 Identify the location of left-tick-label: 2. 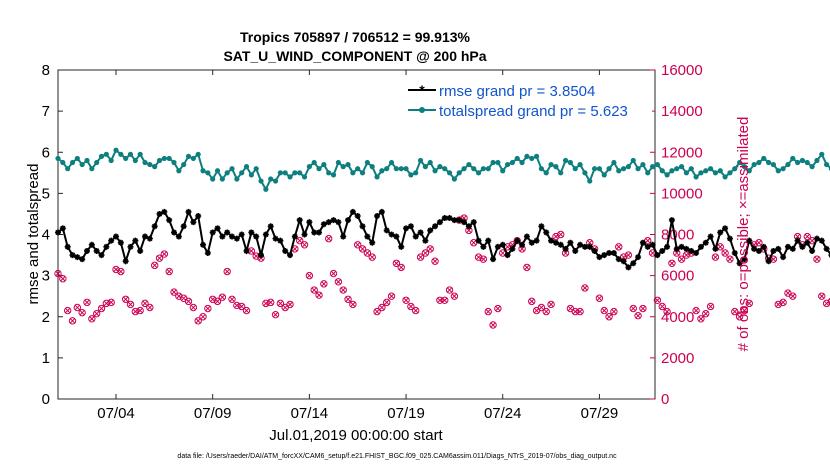
(46, 317).